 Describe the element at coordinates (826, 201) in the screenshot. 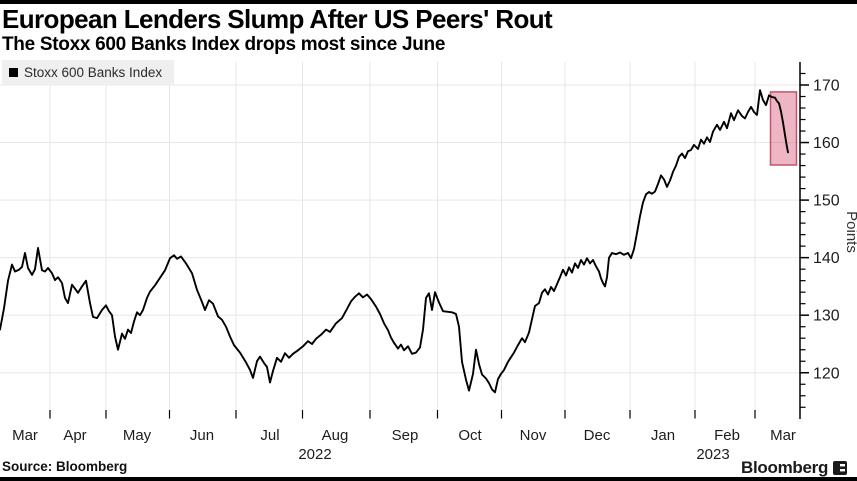

I see `y-tick-label: 150` at that location.